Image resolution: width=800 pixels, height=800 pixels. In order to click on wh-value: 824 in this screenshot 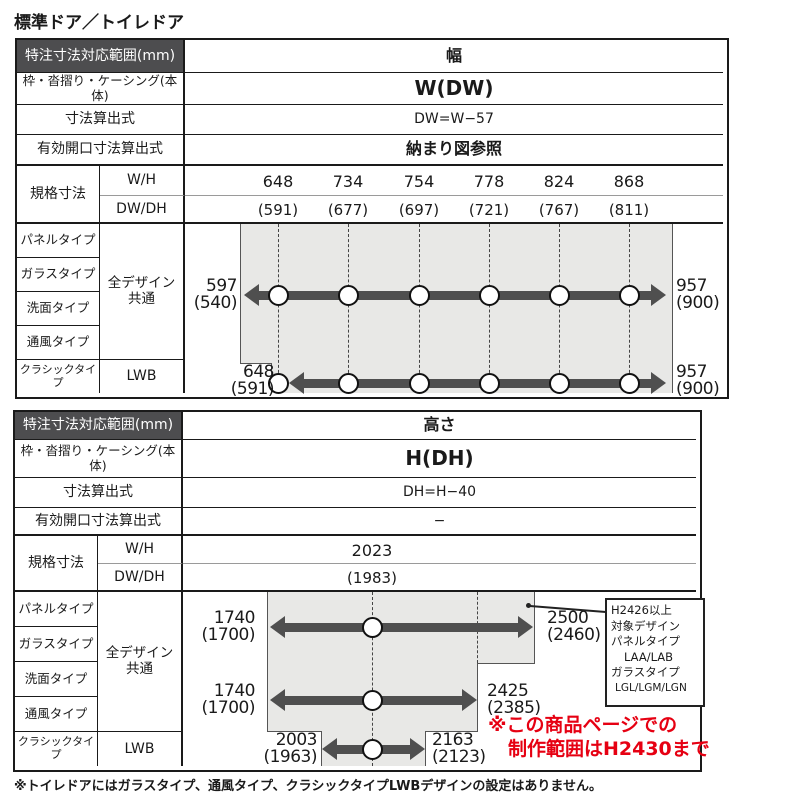, I will do `click(559, 181)`.